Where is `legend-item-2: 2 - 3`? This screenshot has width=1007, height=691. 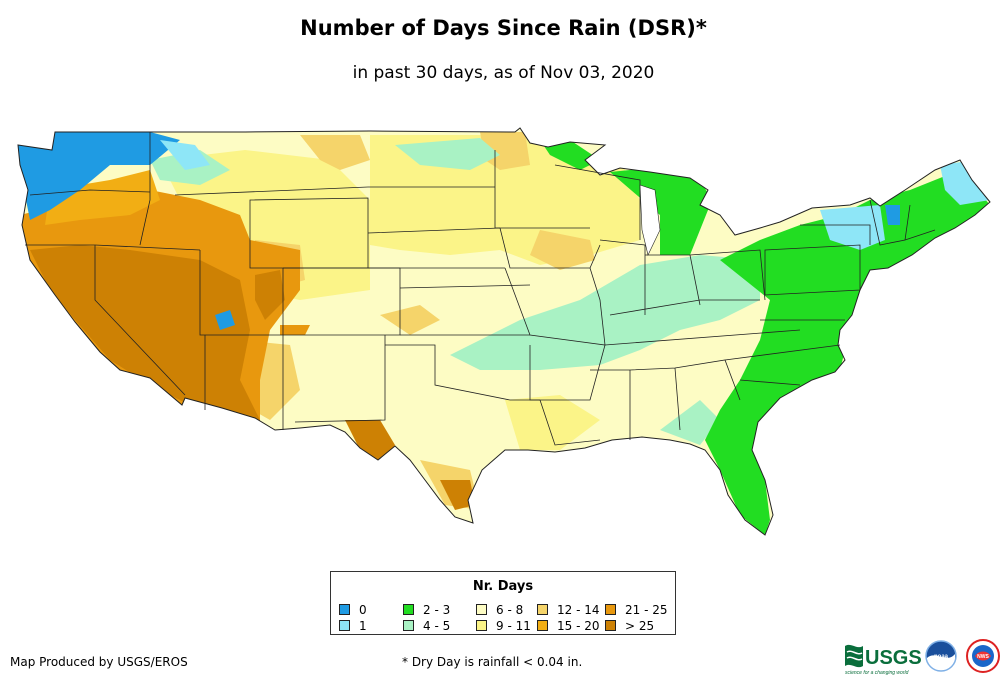
legend-item-2: 2 - 3 is located at coordinates (426, 610).